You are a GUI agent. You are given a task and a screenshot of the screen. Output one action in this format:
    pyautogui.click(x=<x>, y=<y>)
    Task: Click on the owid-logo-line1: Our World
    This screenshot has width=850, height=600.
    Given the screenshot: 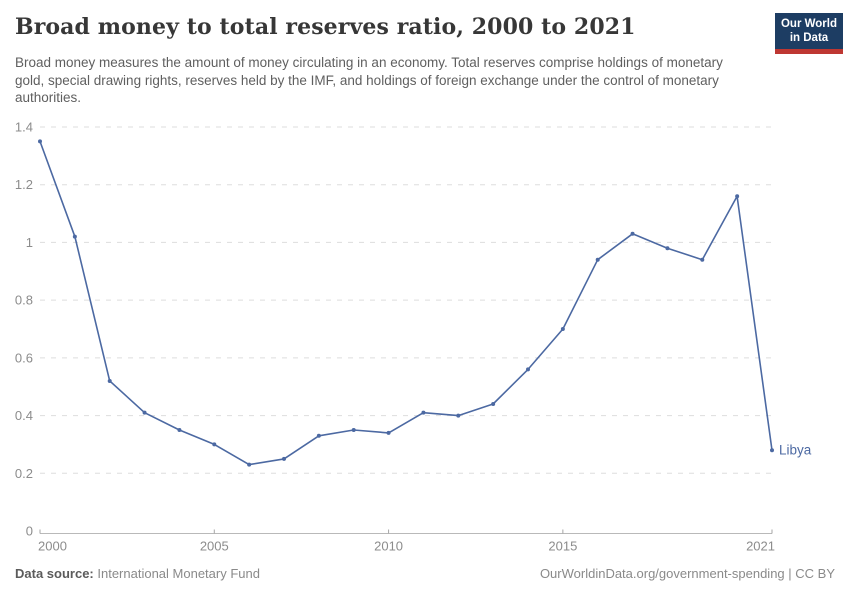 What is the action you would take?
    pyautogui.click(x=808, y=24)
    